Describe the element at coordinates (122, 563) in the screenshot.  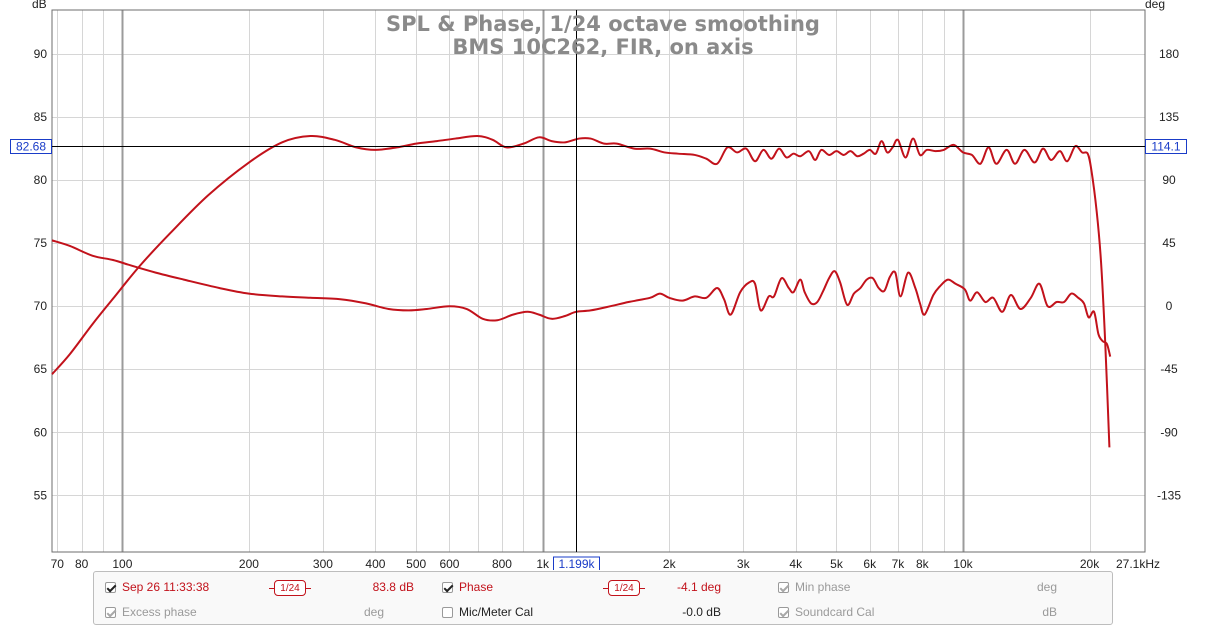
I see `x-tick-label: 100` at that location.